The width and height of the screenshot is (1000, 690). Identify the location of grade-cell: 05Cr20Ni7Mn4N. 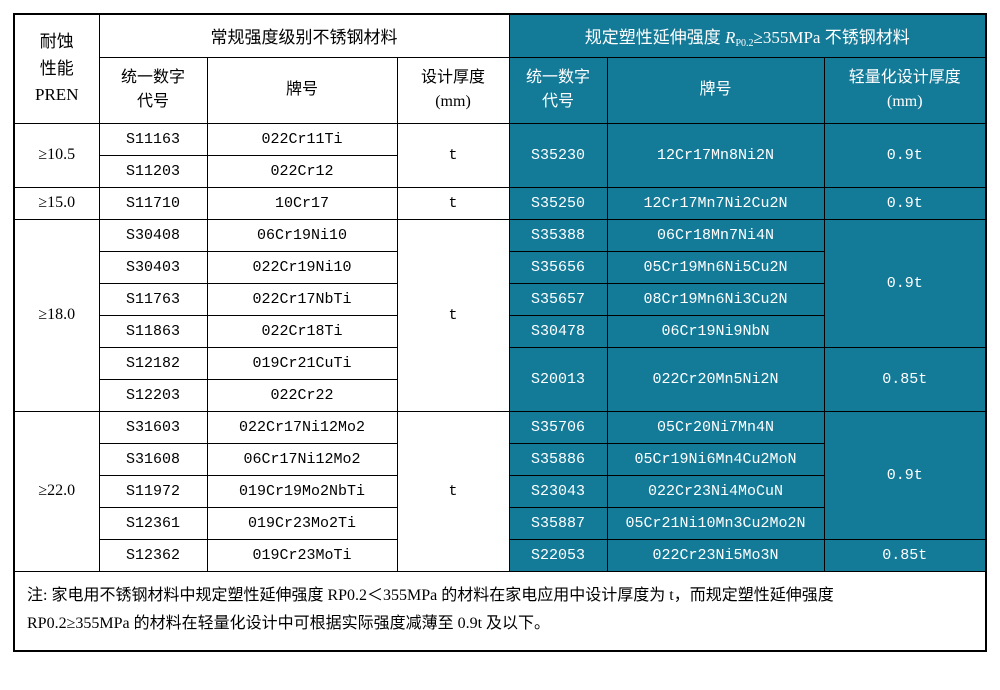
(715, 427).